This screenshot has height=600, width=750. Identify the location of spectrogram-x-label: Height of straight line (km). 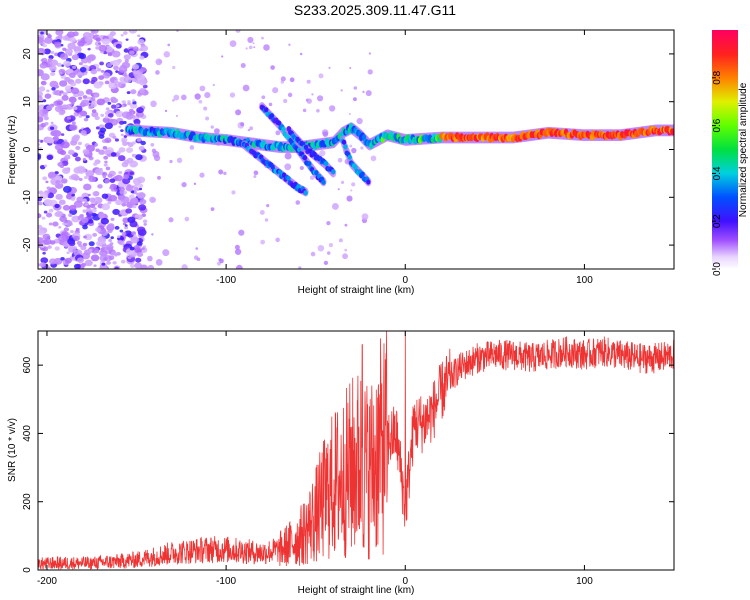
(356, 290).